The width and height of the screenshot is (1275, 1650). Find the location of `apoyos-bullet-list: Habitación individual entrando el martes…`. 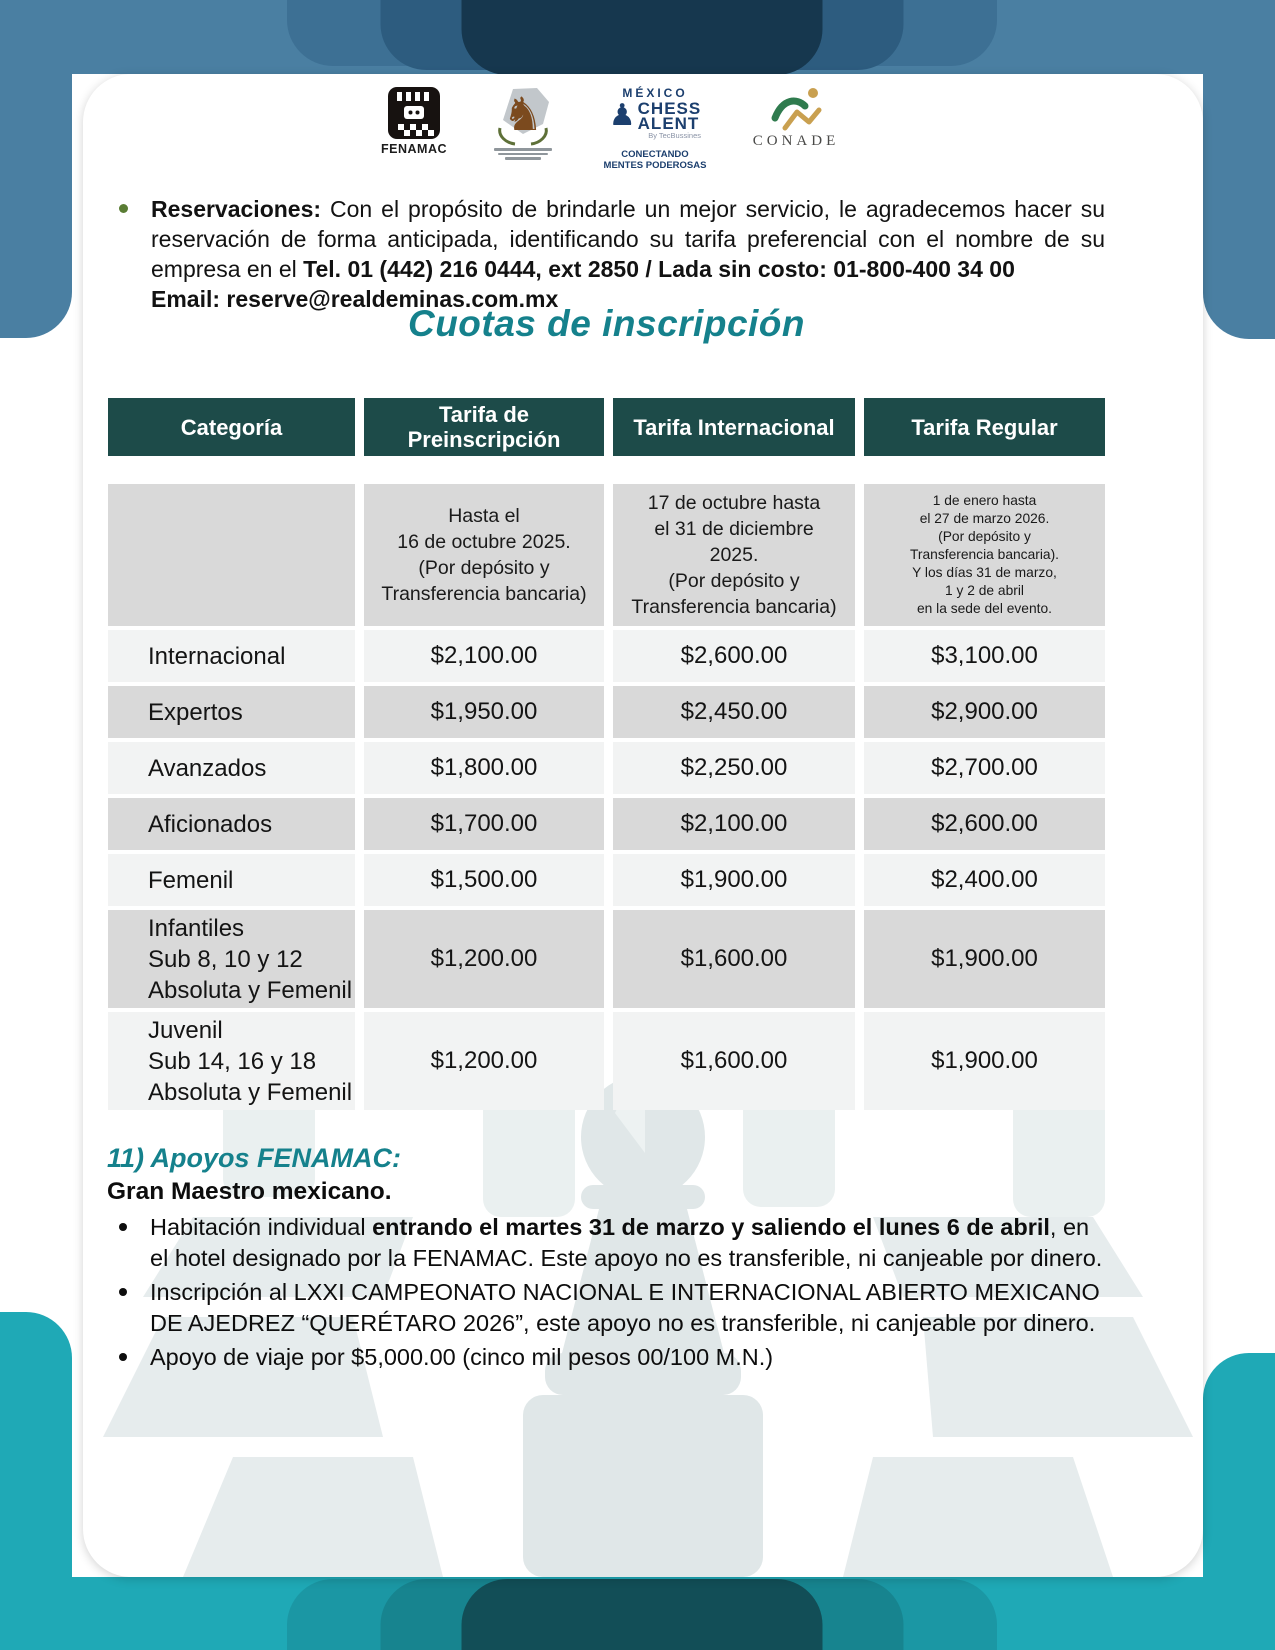

apoyos-bullet-list: Habitación individual entrando el martes… is located at coordinates (607, 1292).